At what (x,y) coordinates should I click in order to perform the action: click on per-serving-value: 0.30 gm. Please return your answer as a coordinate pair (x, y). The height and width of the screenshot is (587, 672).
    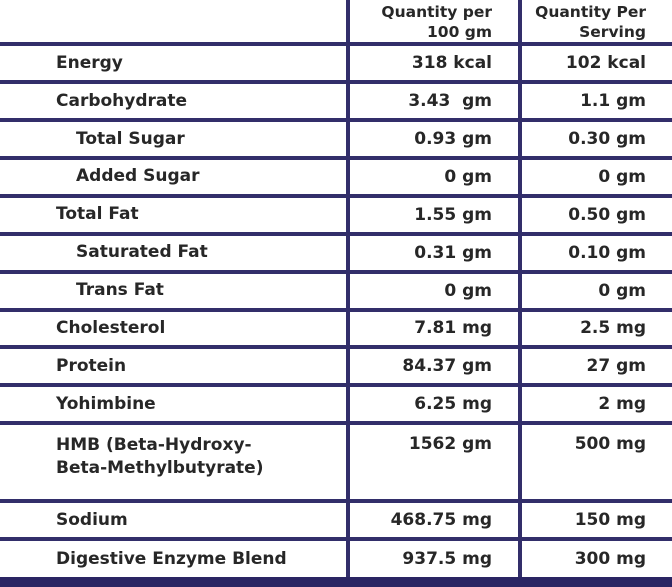
    Looking at the image, I should click on (595, 139).